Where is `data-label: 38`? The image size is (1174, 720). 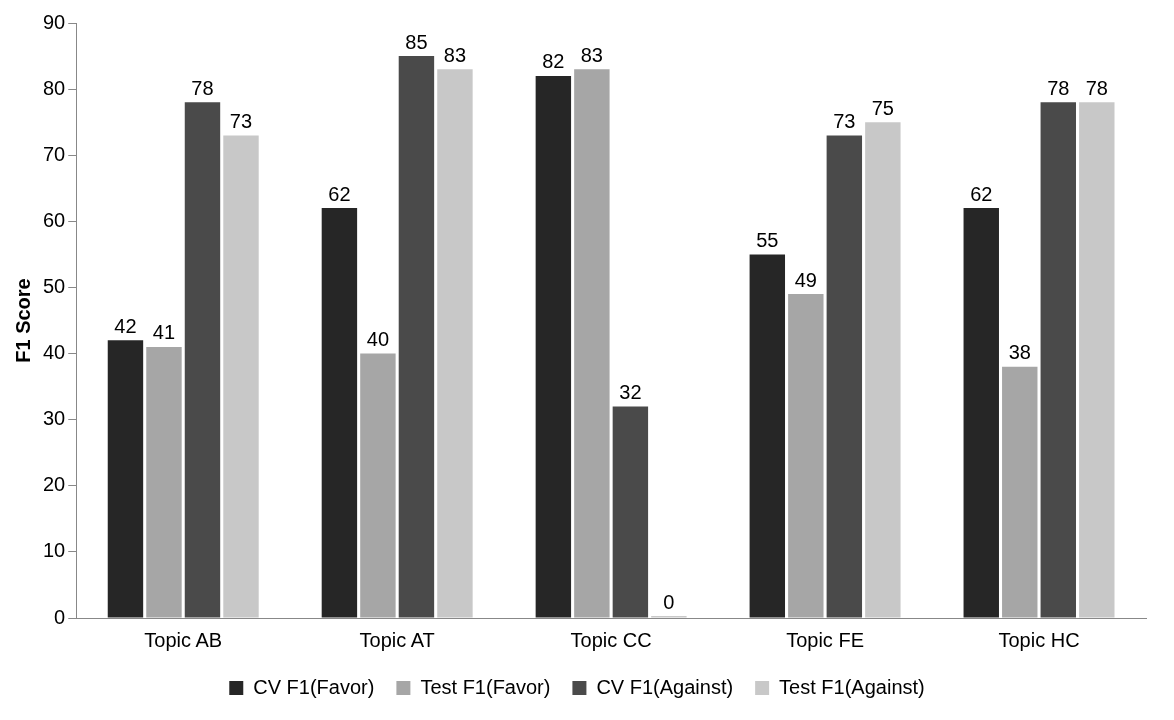 data-label: 38 is located at coordinates (1019, 352).